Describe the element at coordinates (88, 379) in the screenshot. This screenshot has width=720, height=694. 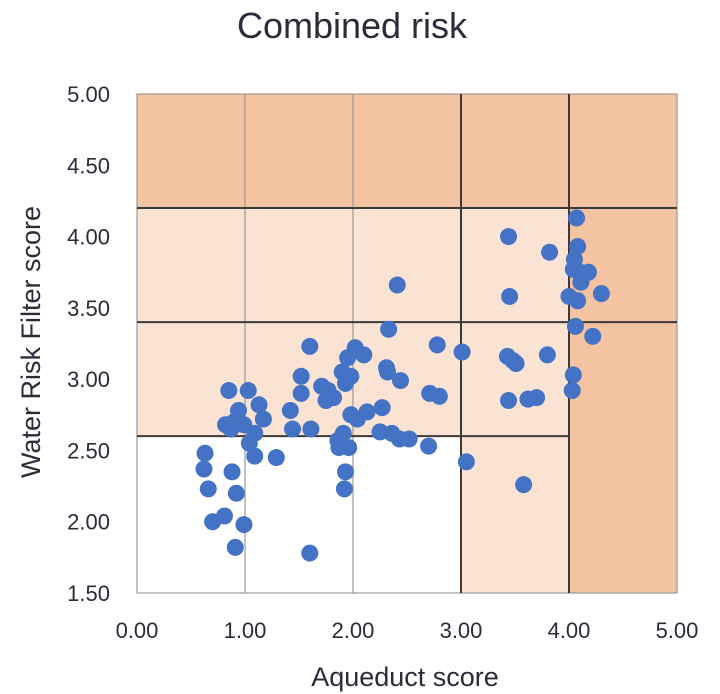
I see `y-tick-label: 3.00` at that location.